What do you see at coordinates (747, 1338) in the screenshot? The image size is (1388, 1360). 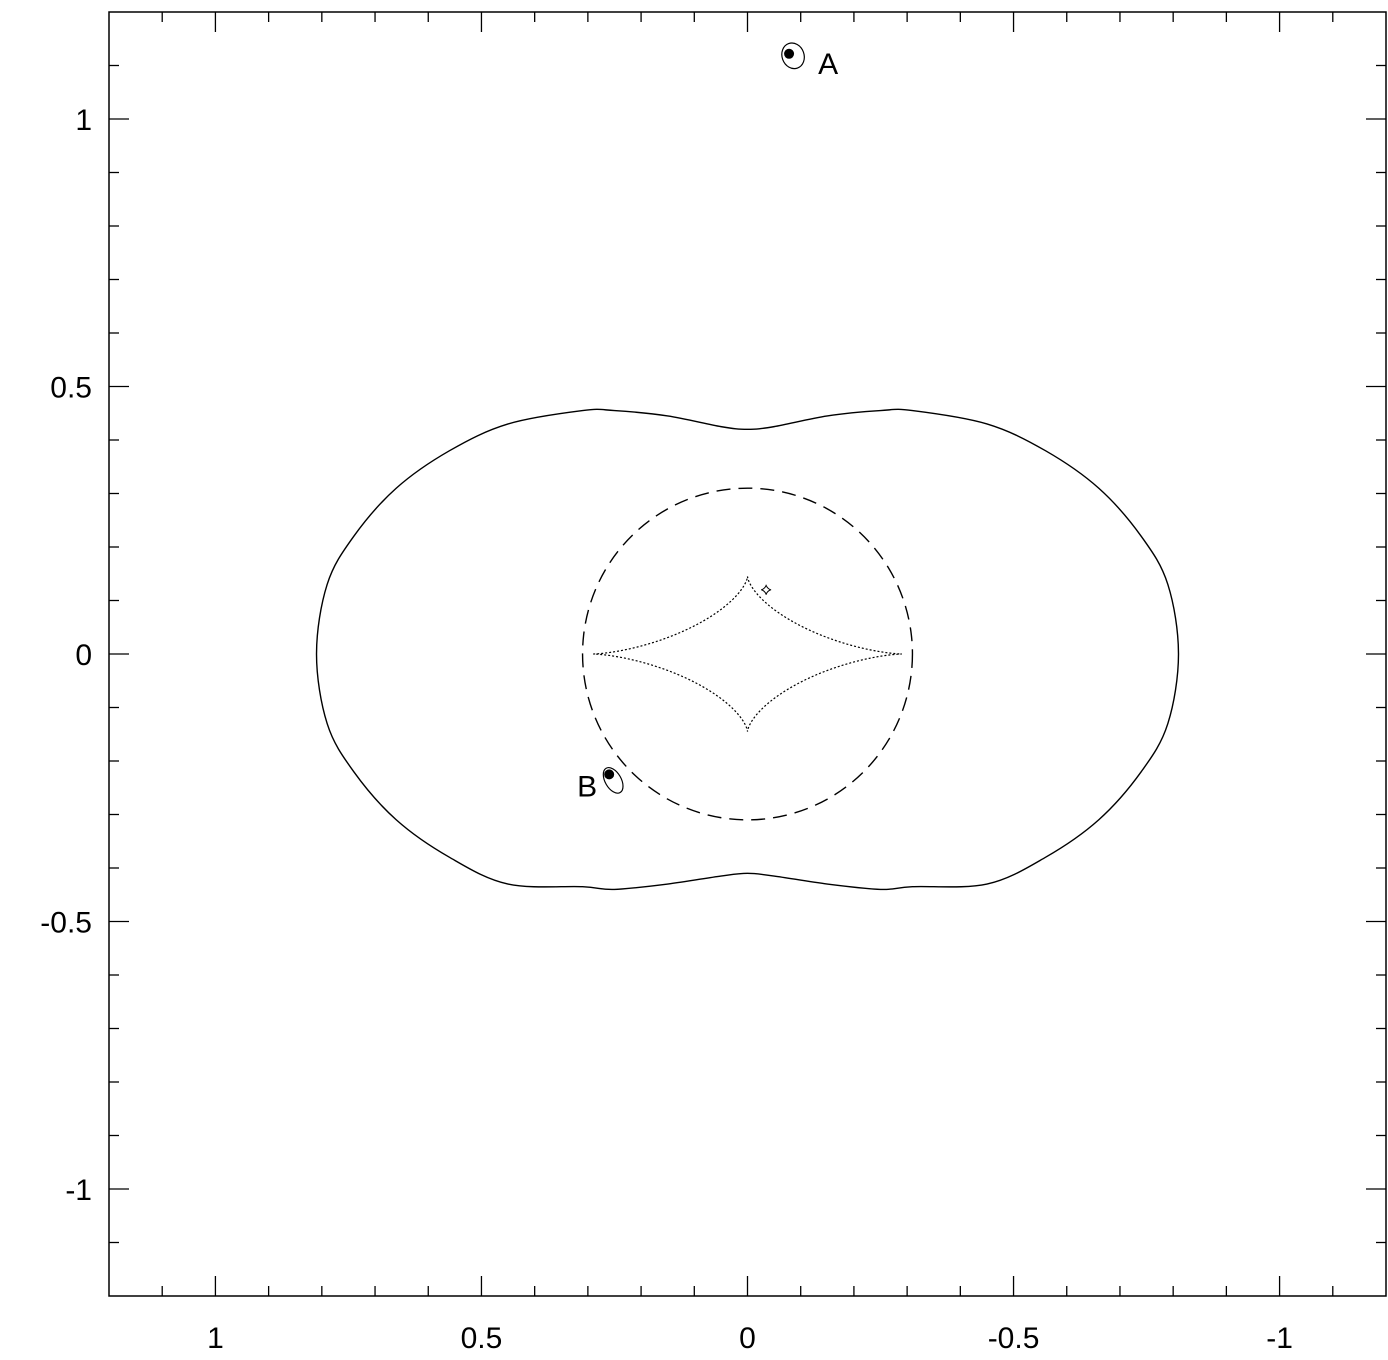 I see `x-tick-label: 0` at bounding box center [747, 1338].